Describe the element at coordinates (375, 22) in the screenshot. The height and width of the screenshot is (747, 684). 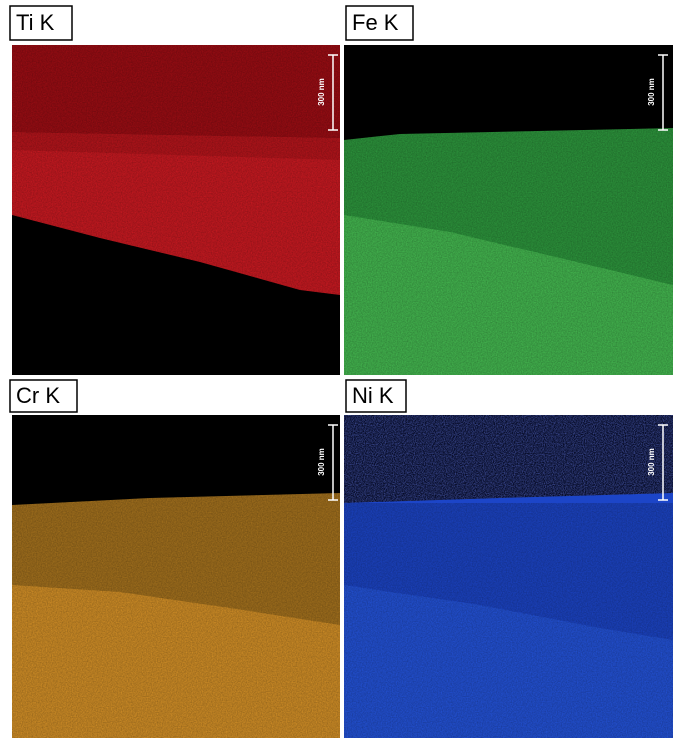
I see `panel-label: Fe K` at that location.